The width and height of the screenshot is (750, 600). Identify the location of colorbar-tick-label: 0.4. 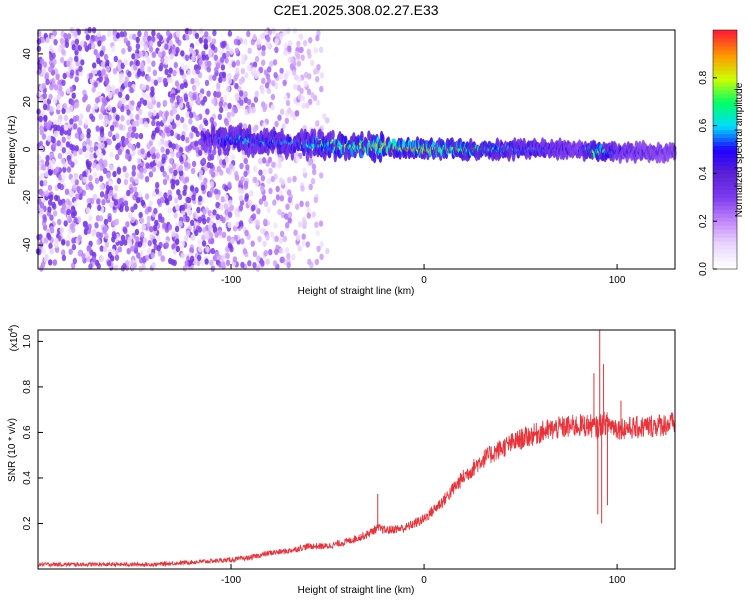
(703, 173).